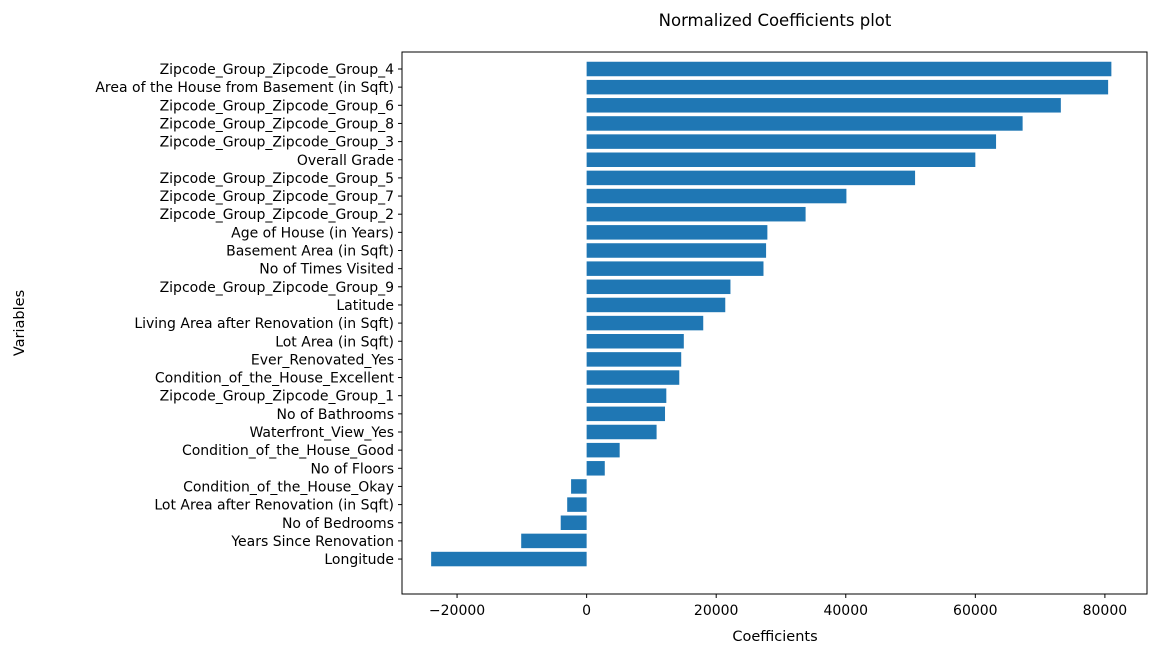 The height and width of the screenshot is (657, 1158). I want to click on y-tick-label: Ever_Renovated_Yes, so click(322, 360).